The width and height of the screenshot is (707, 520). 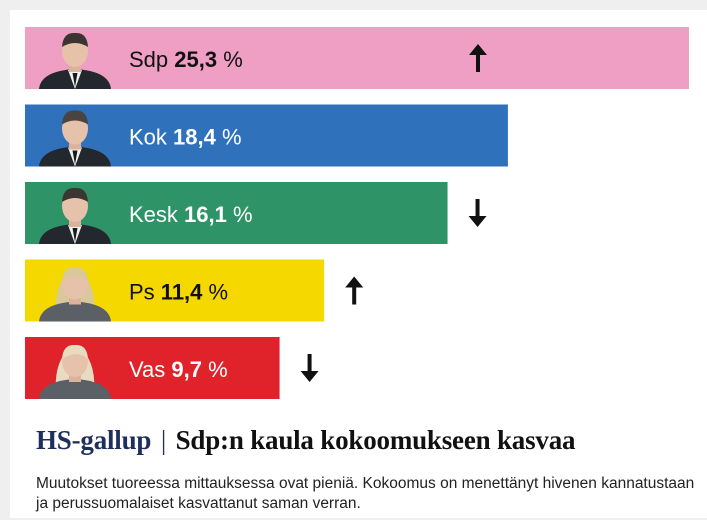 I want to click on party-name-sdp: Sdp, so click(x=151, y=59).